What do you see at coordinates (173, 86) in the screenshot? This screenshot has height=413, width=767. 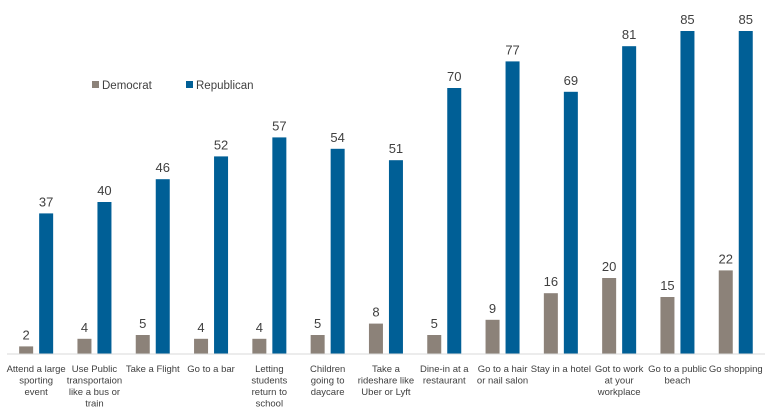 I see `legend: Democrat Republican` at bounding box center [173, 86].